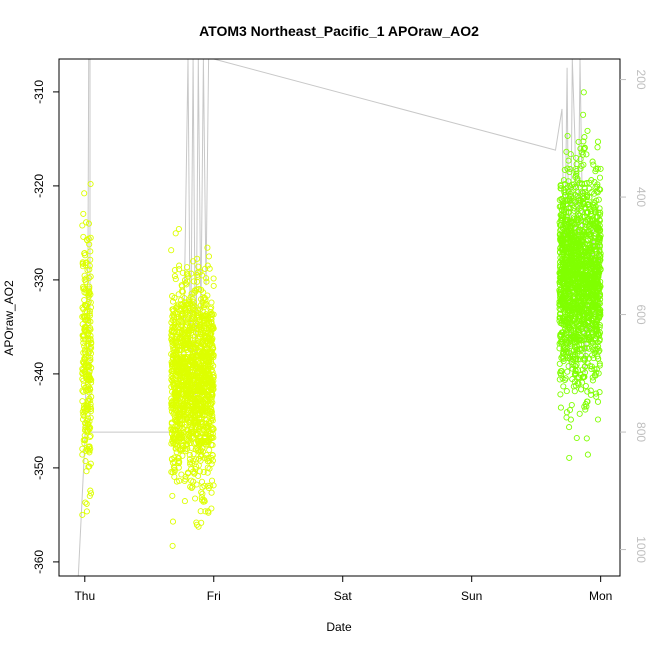  What do you see at coordinates (641, 315) in the screenshot?
I see `right-y-tick-label: 600` at bounding box center [641, 315].